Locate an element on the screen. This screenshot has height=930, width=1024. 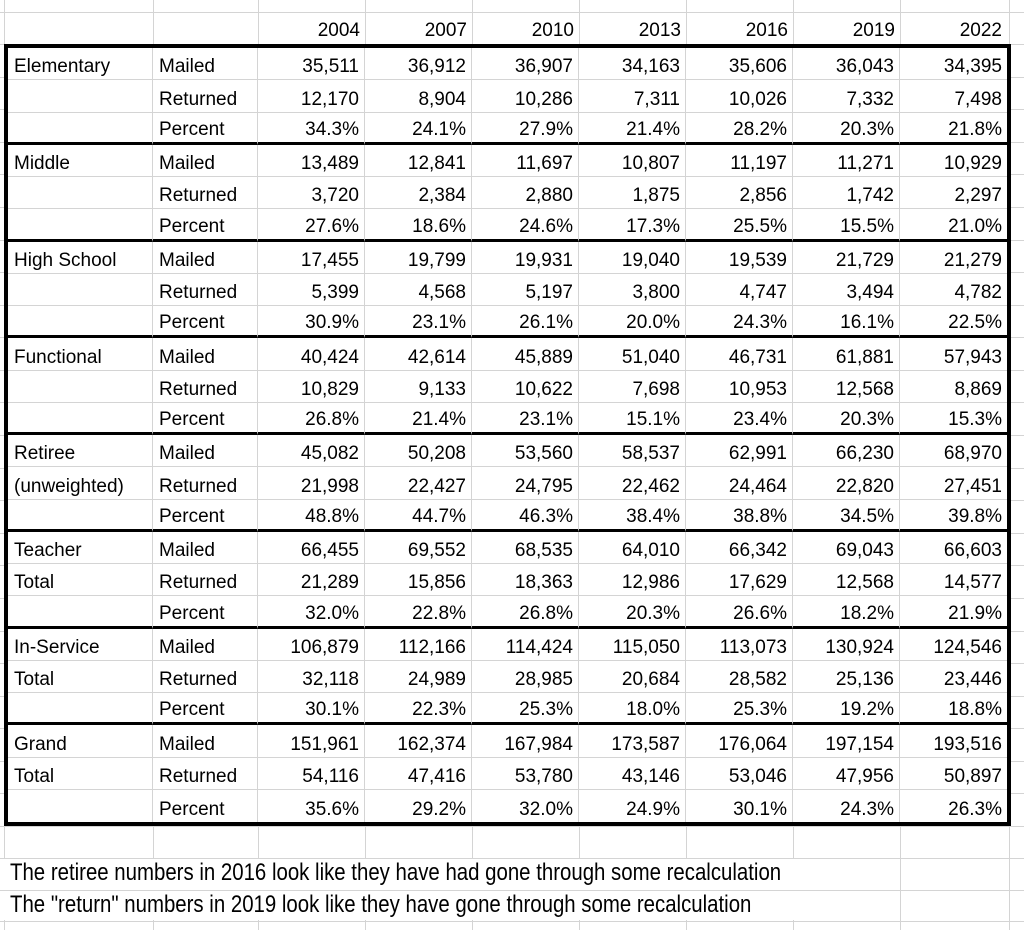
value-cell: 27,451 is located at coordinates (953, 483).